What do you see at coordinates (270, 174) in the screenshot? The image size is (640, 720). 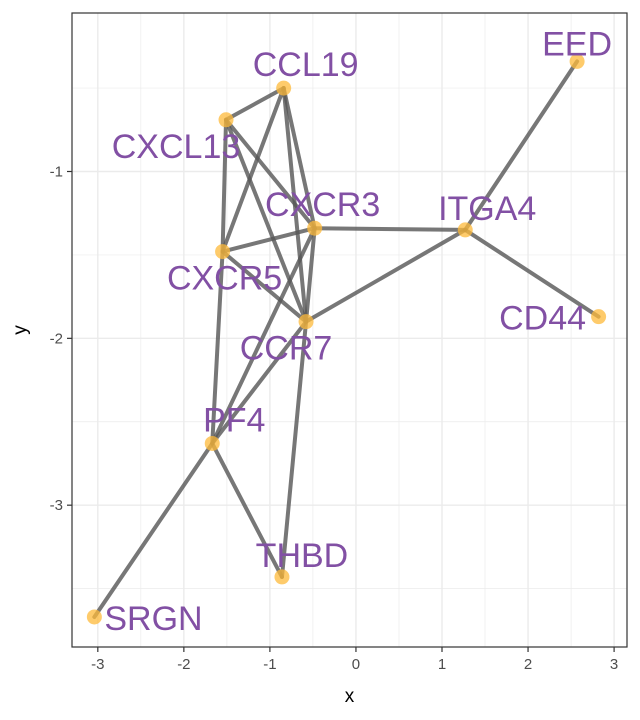 I see `edge-cxcl13-cxcr3` at bounding box center [270, 174].